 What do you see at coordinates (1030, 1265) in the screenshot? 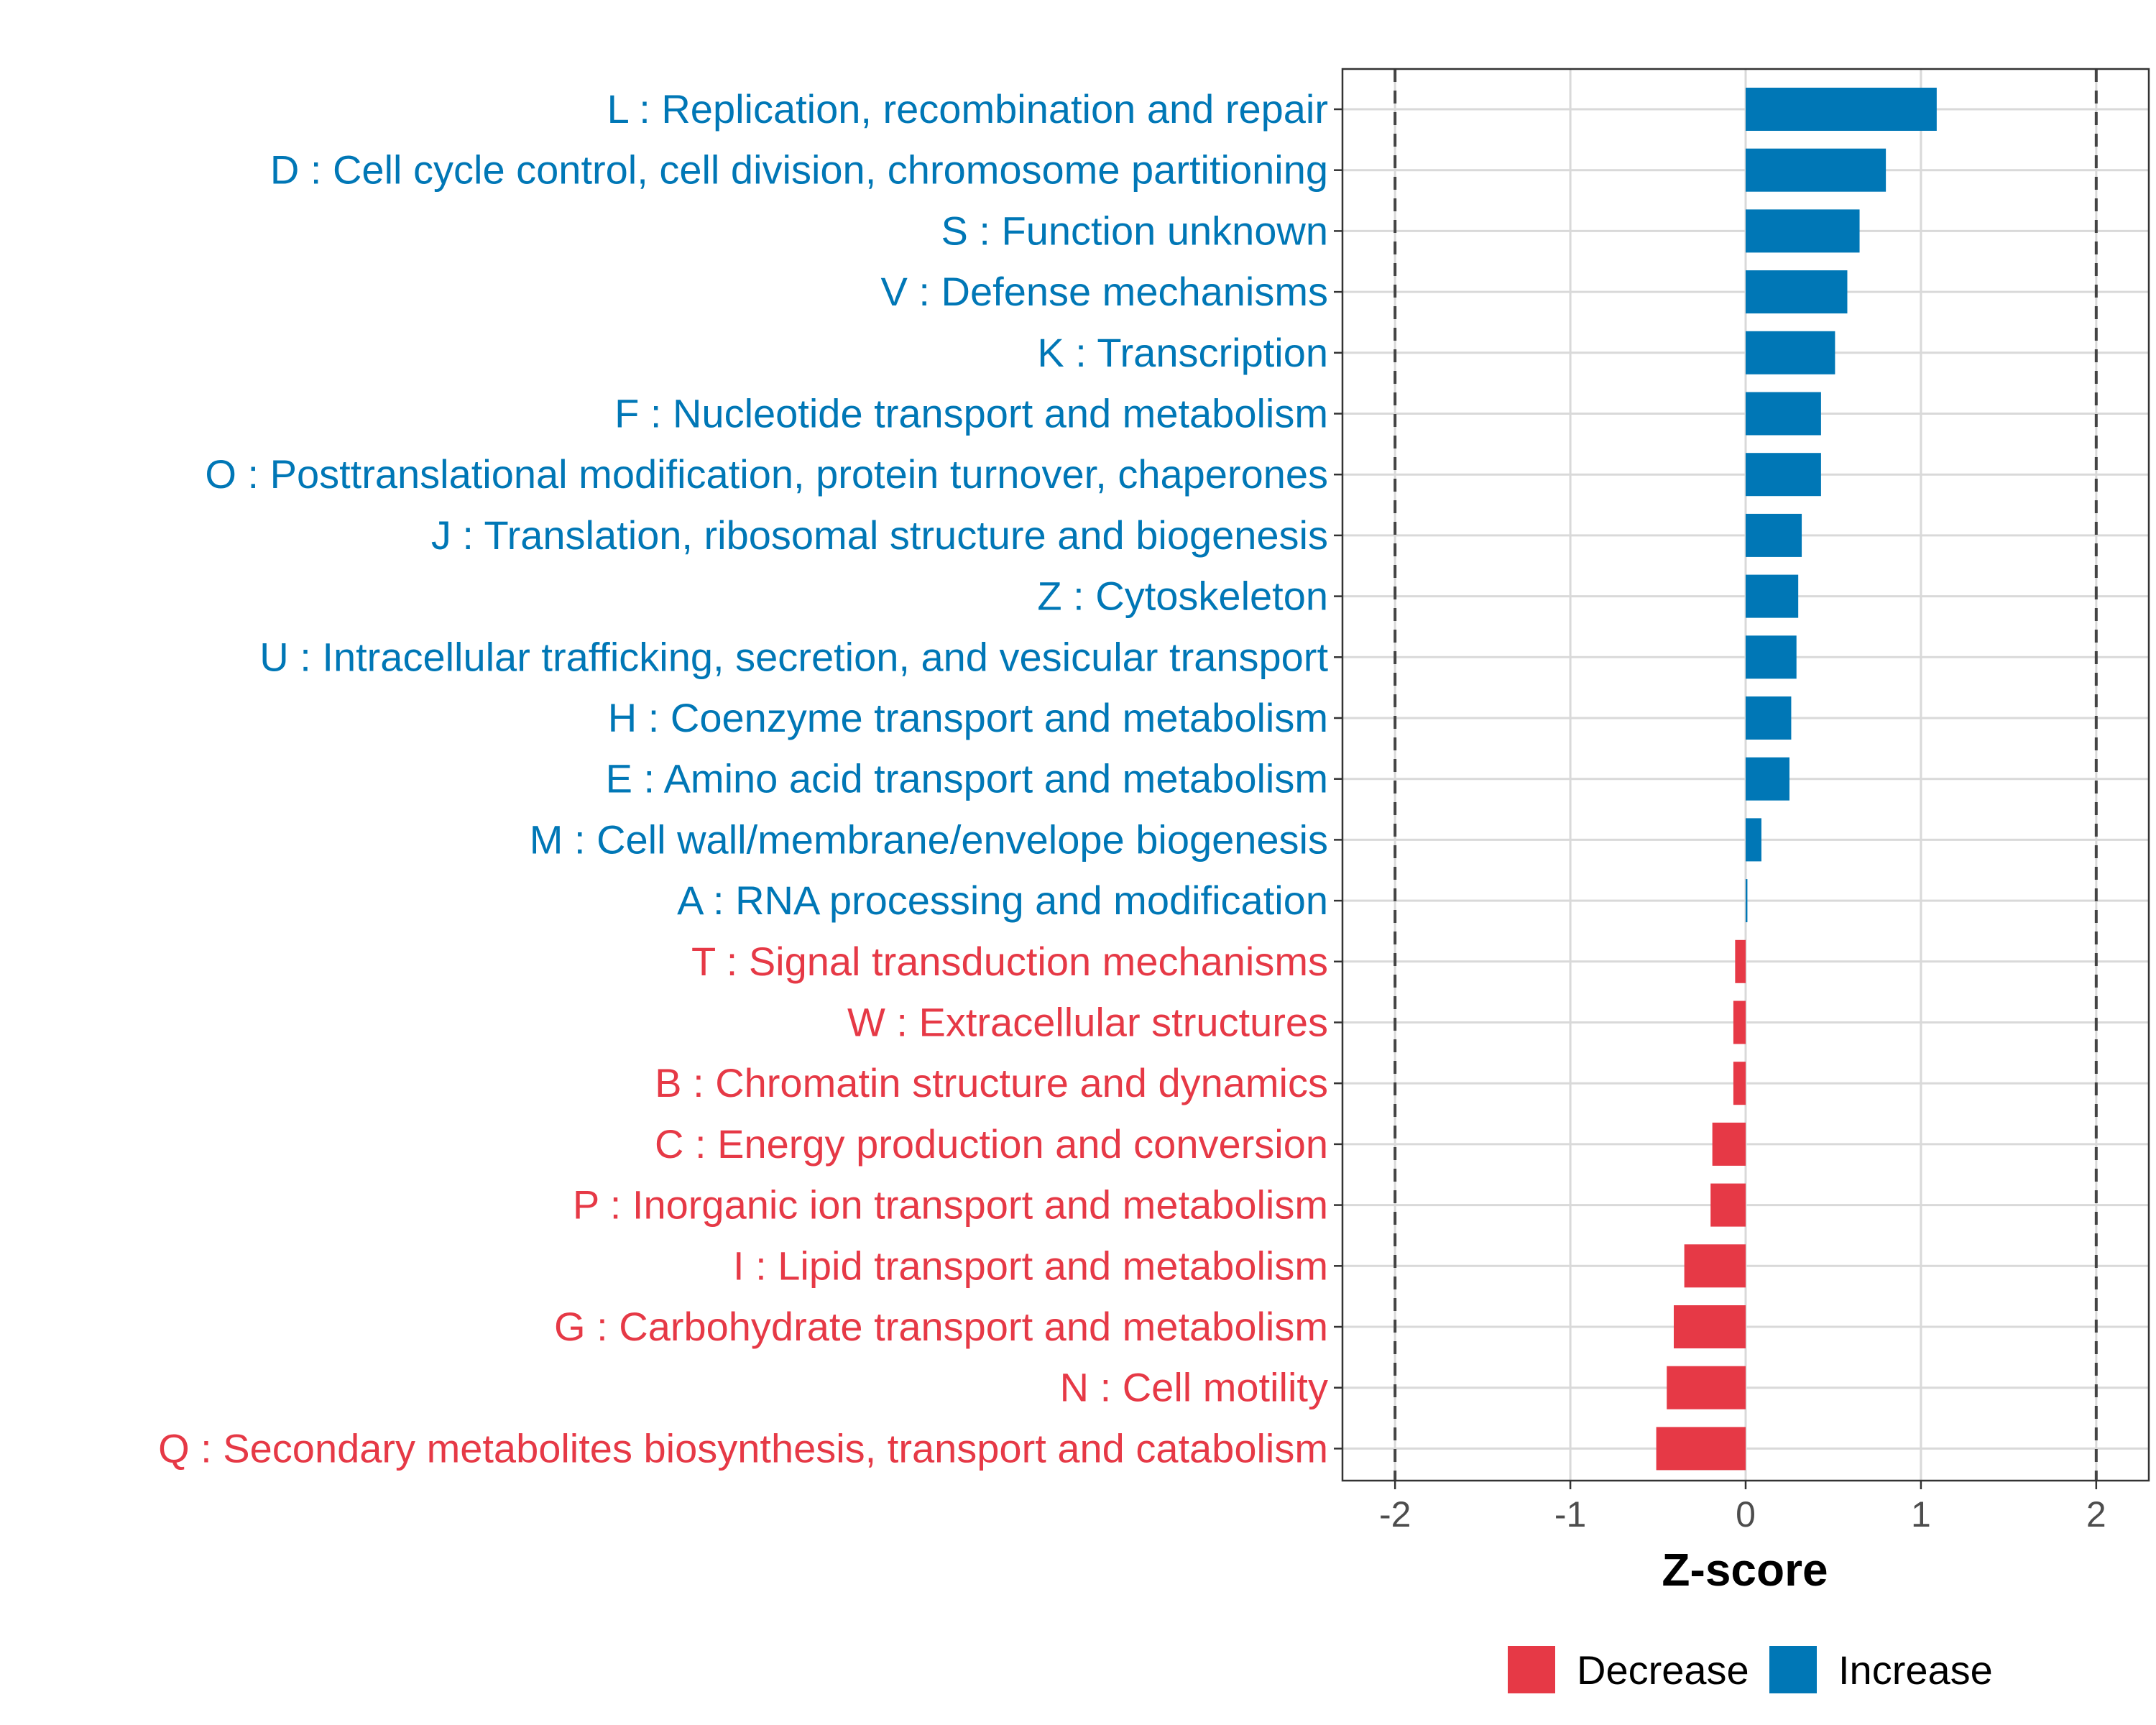
I see `category-label: I : Lipid transport and metabolism` at bounding box center [1030, 1265].